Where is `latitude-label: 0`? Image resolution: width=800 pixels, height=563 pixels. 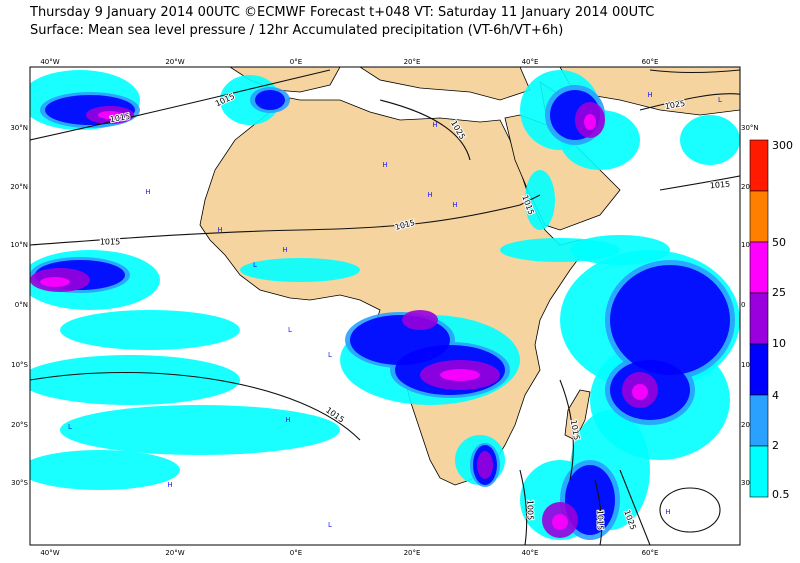
latitude-label: 0 is located at coordinates (743, 305).